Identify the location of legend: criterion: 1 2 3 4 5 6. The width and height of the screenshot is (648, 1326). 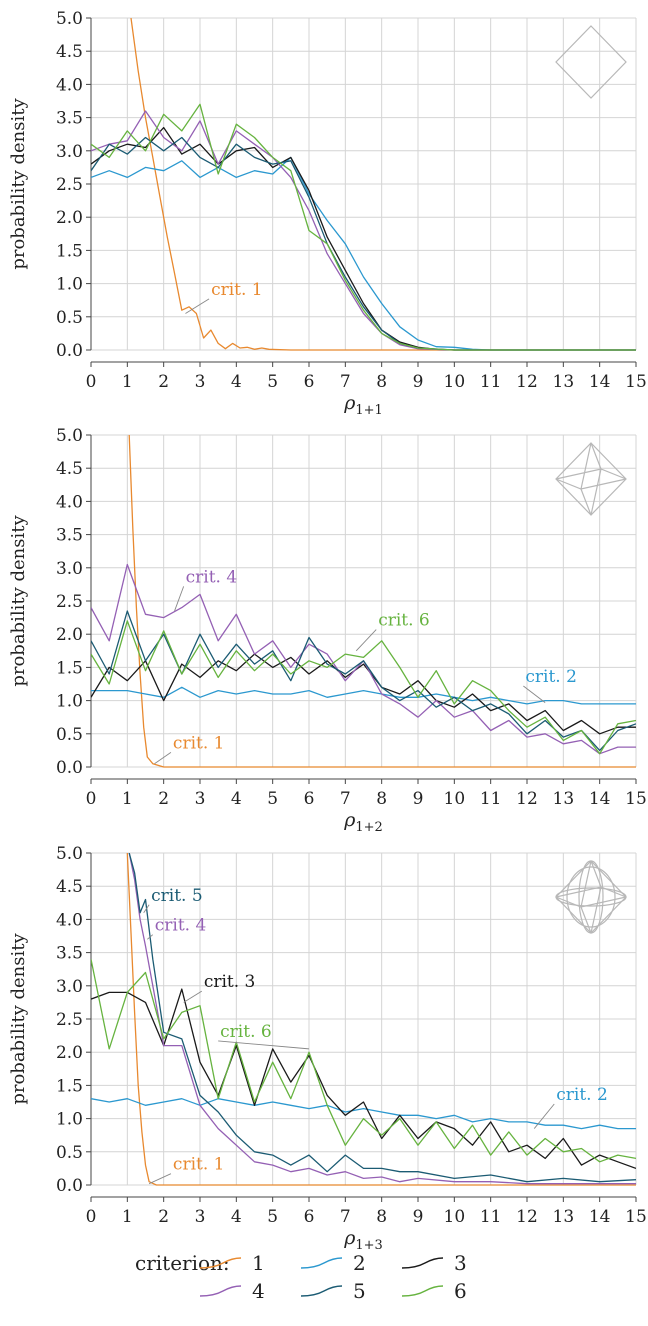
(301, 1277).